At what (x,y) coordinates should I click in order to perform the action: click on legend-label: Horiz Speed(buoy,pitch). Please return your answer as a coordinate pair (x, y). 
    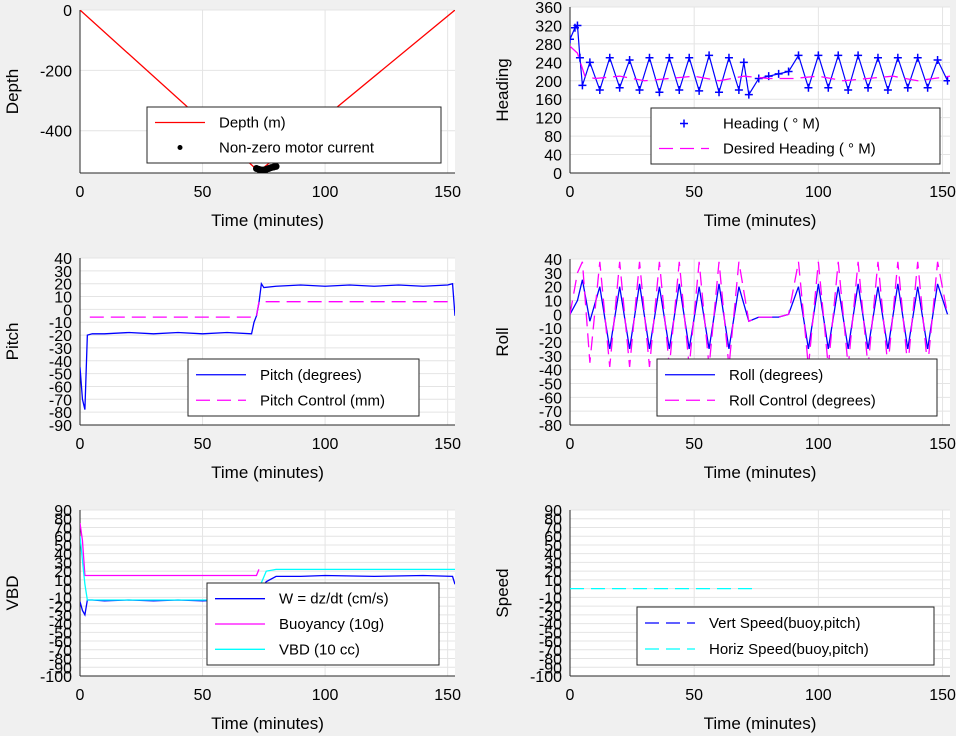
    Looking at the image, I should click on (789, 649).